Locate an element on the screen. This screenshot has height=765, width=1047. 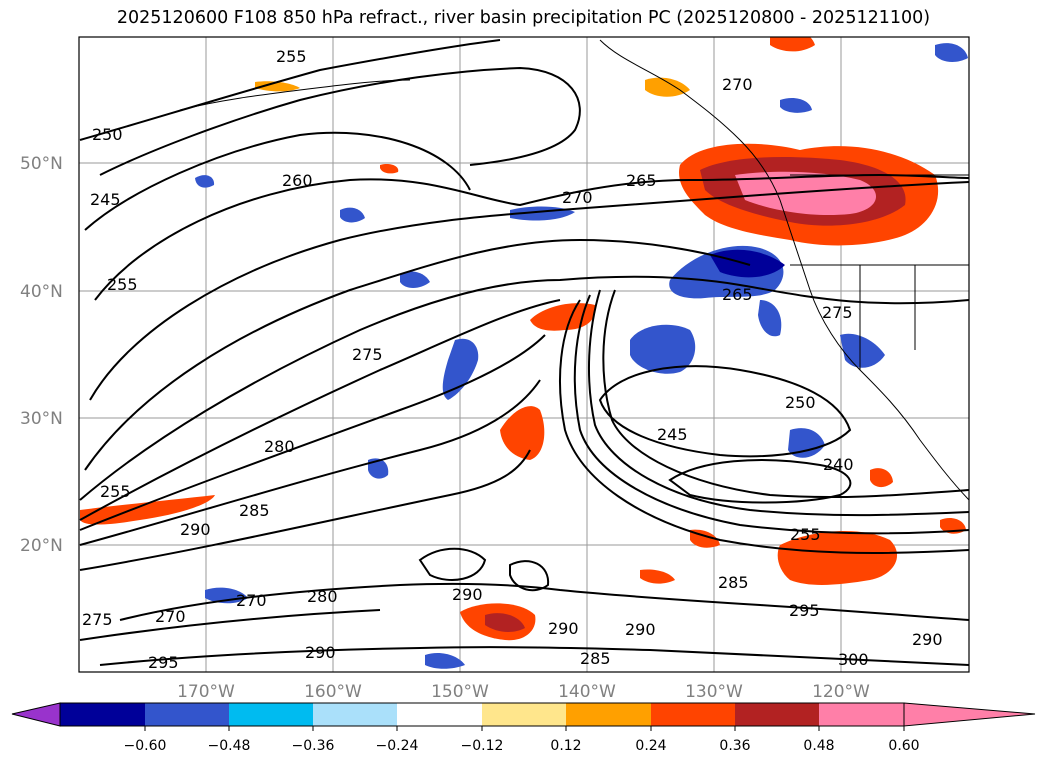
colorbar-extend-high is located at coordinates (969, 714).